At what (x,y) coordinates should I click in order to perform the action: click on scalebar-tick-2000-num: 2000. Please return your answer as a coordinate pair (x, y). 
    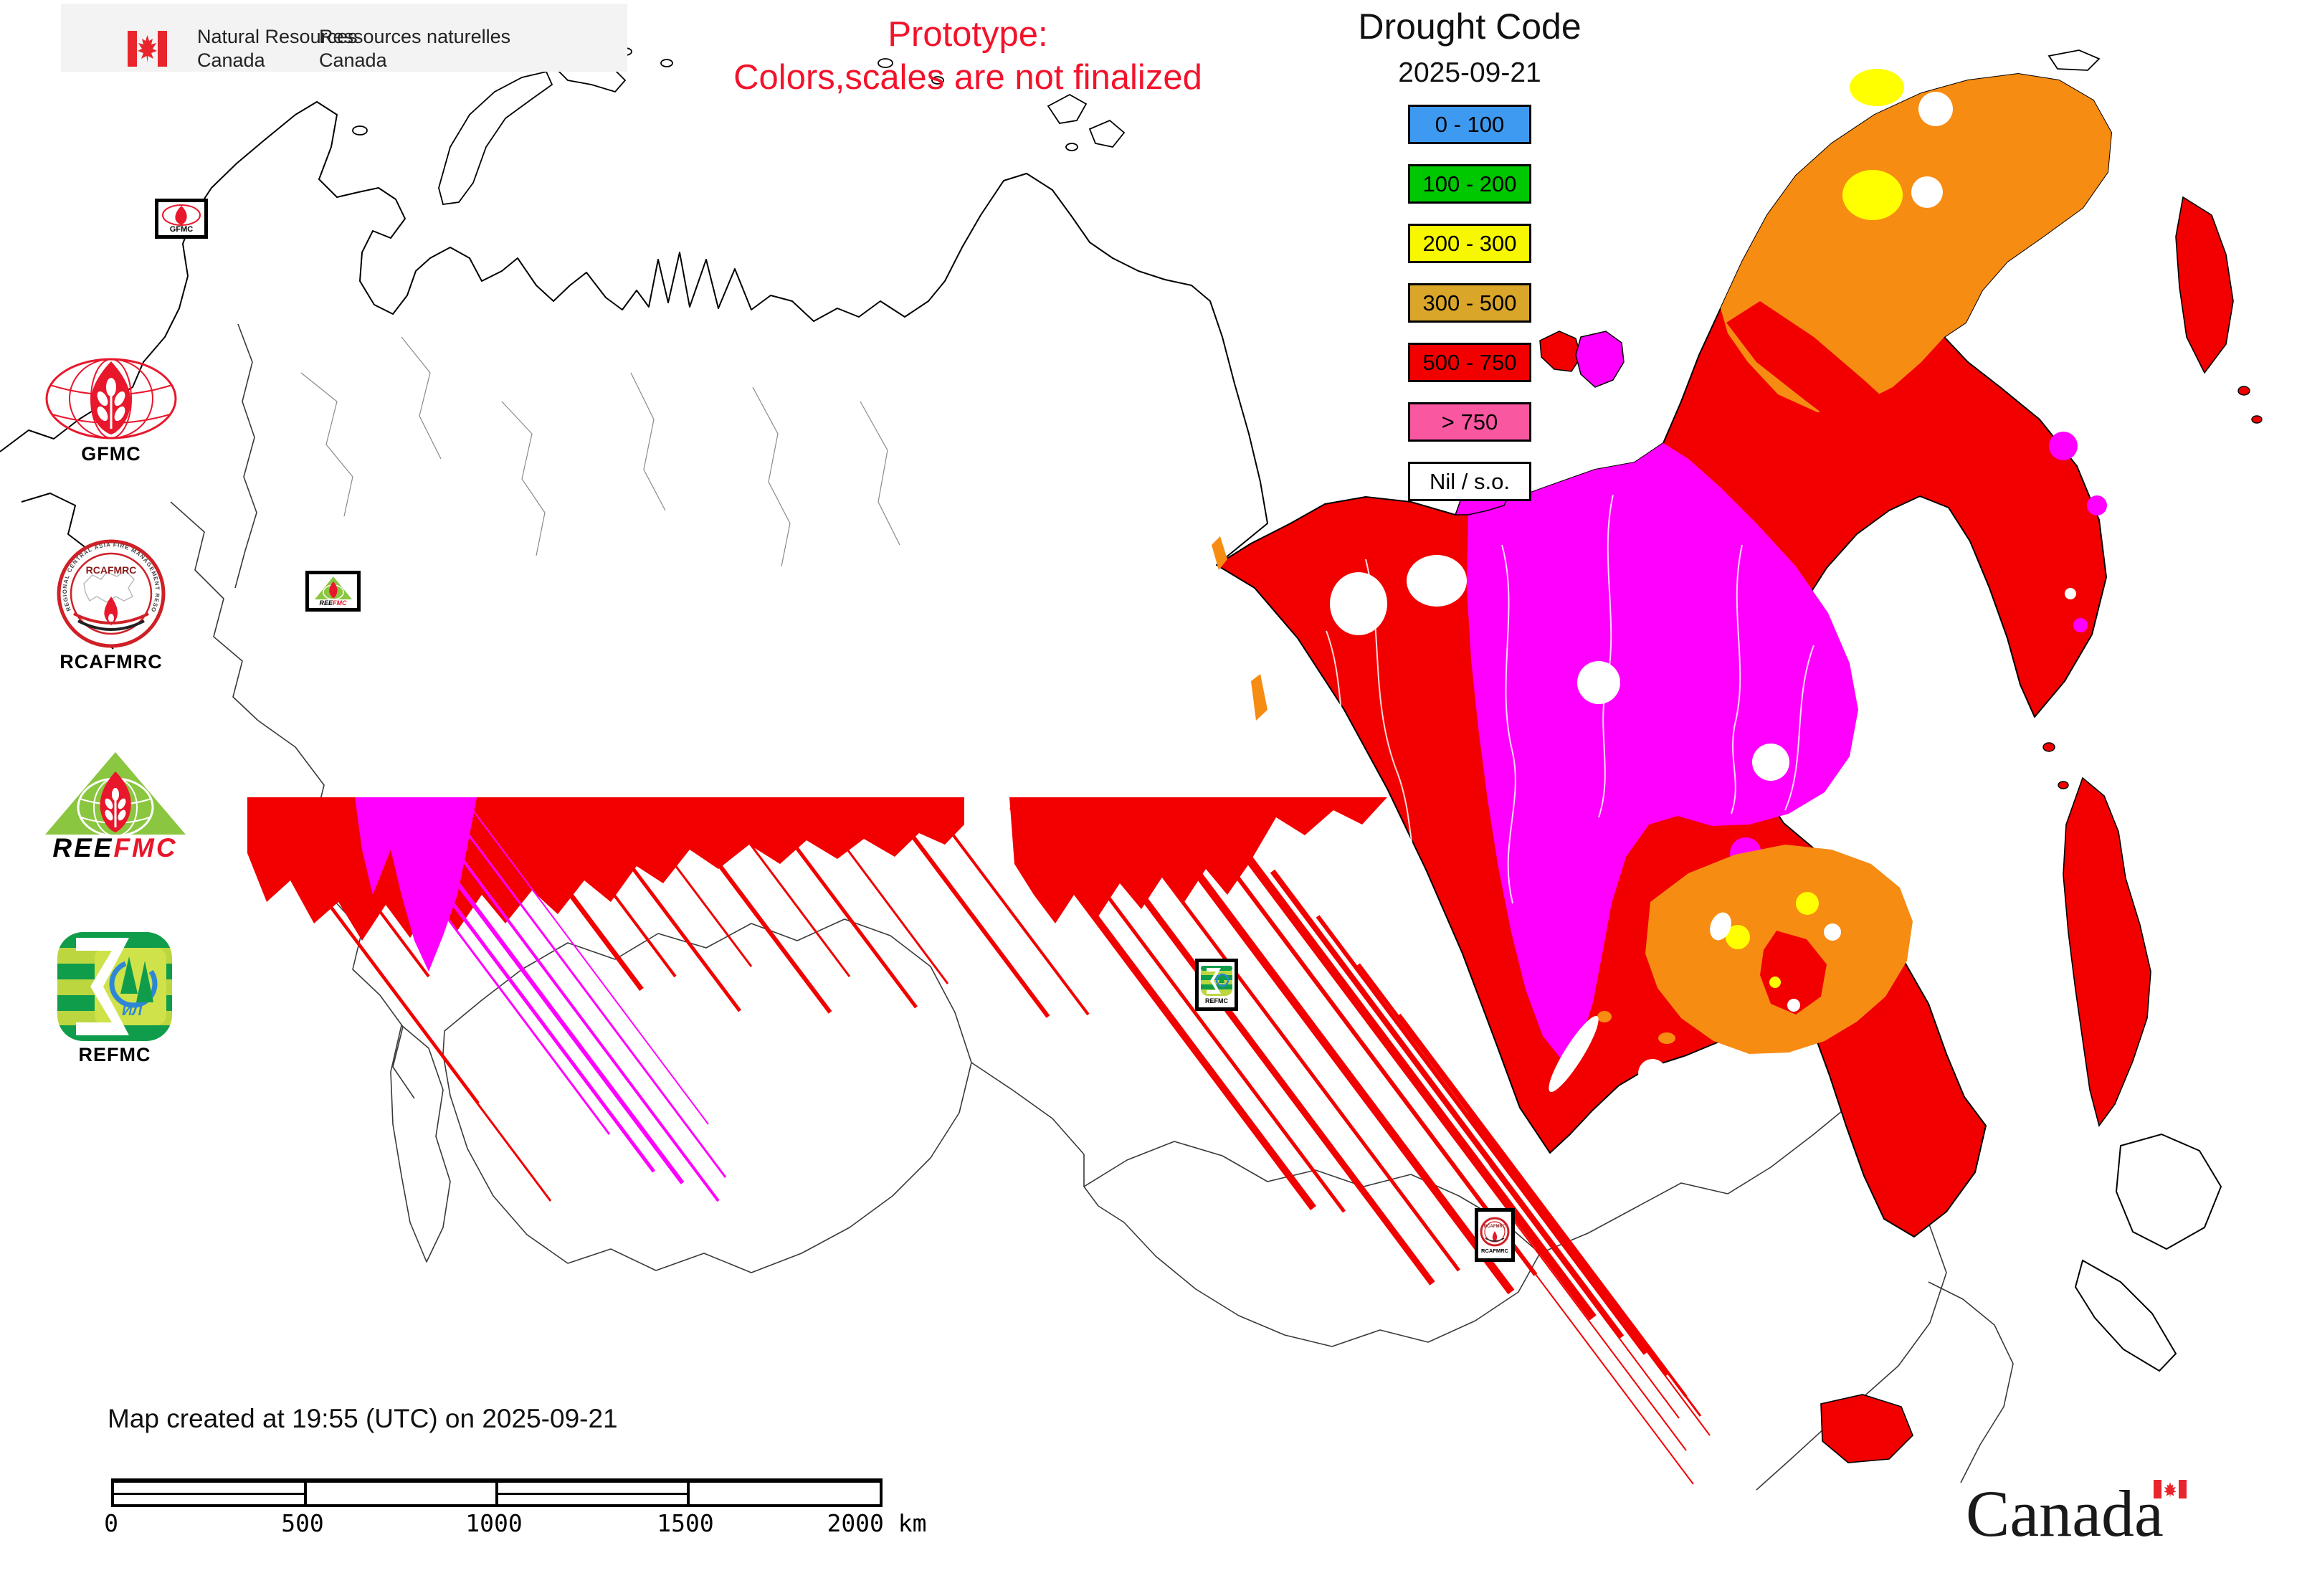
    Looking at the image, I should click on (855, 1523).